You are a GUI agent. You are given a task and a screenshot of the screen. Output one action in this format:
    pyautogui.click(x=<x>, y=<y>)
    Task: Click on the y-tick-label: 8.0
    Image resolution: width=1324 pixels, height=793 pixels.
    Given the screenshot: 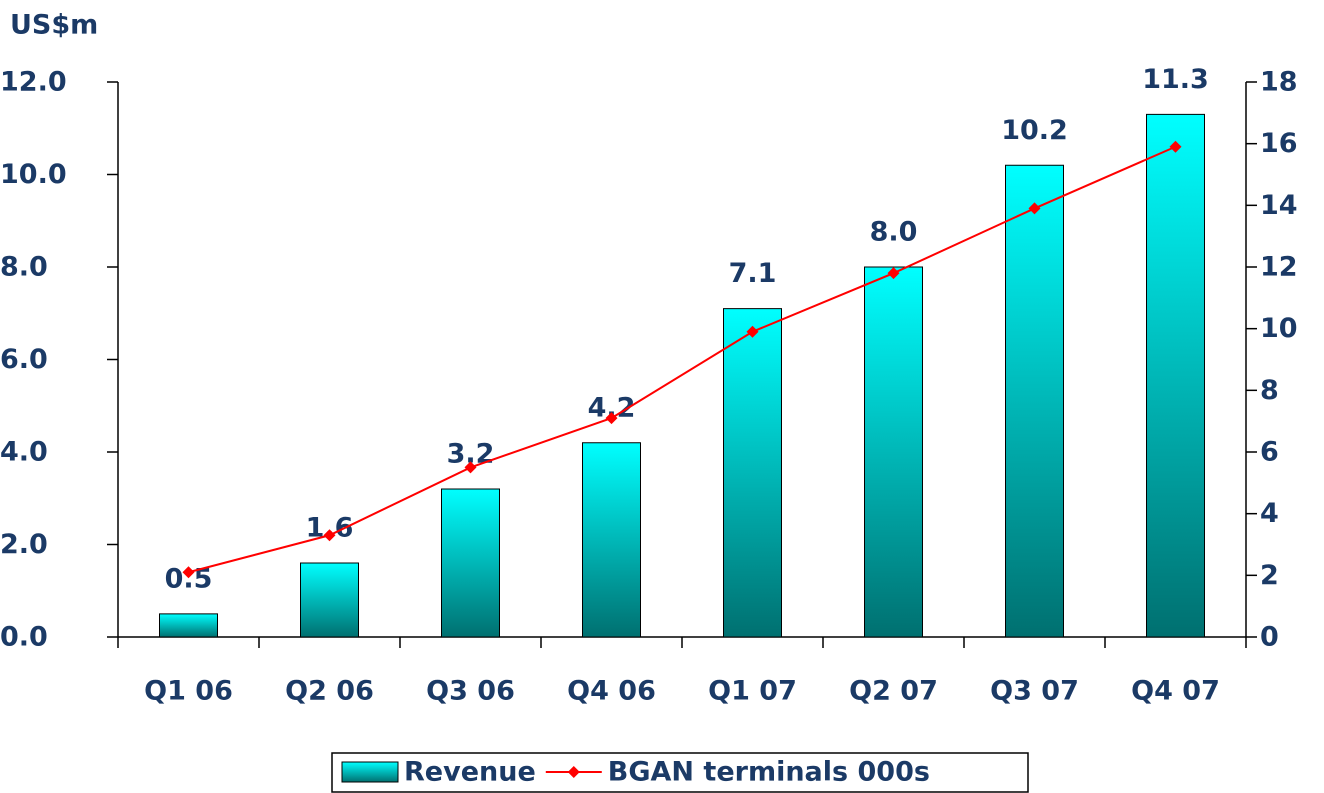 What is the action you would take?
    pyautogui.click(x=24, y=267)
    